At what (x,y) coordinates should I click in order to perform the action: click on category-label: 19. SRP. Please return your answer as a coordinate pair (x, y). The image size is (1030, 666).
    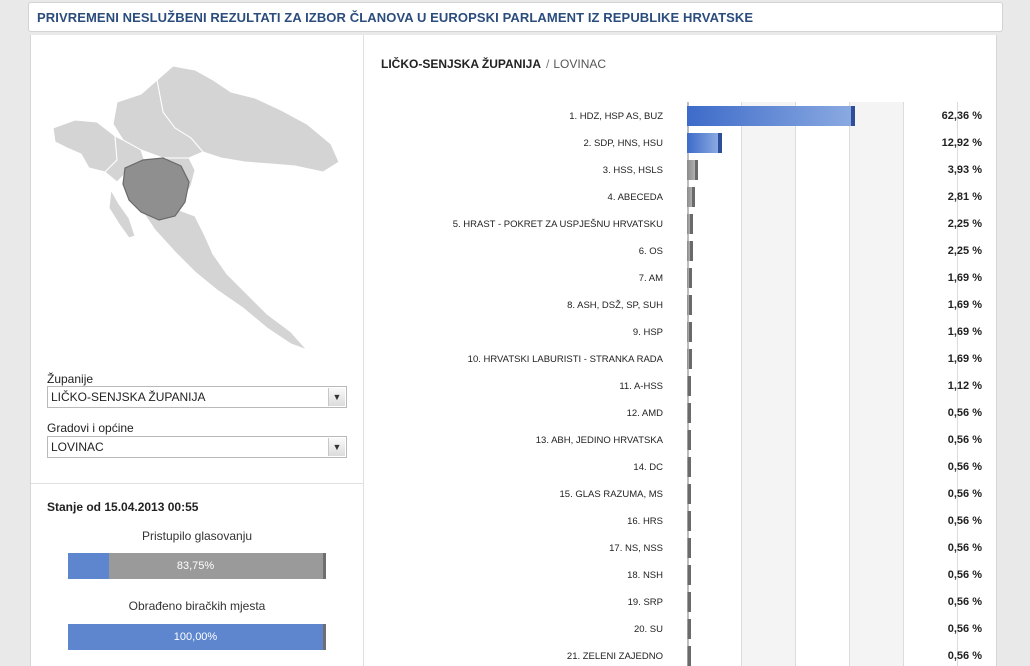
    Looking at the image, I should click on (645, 602).